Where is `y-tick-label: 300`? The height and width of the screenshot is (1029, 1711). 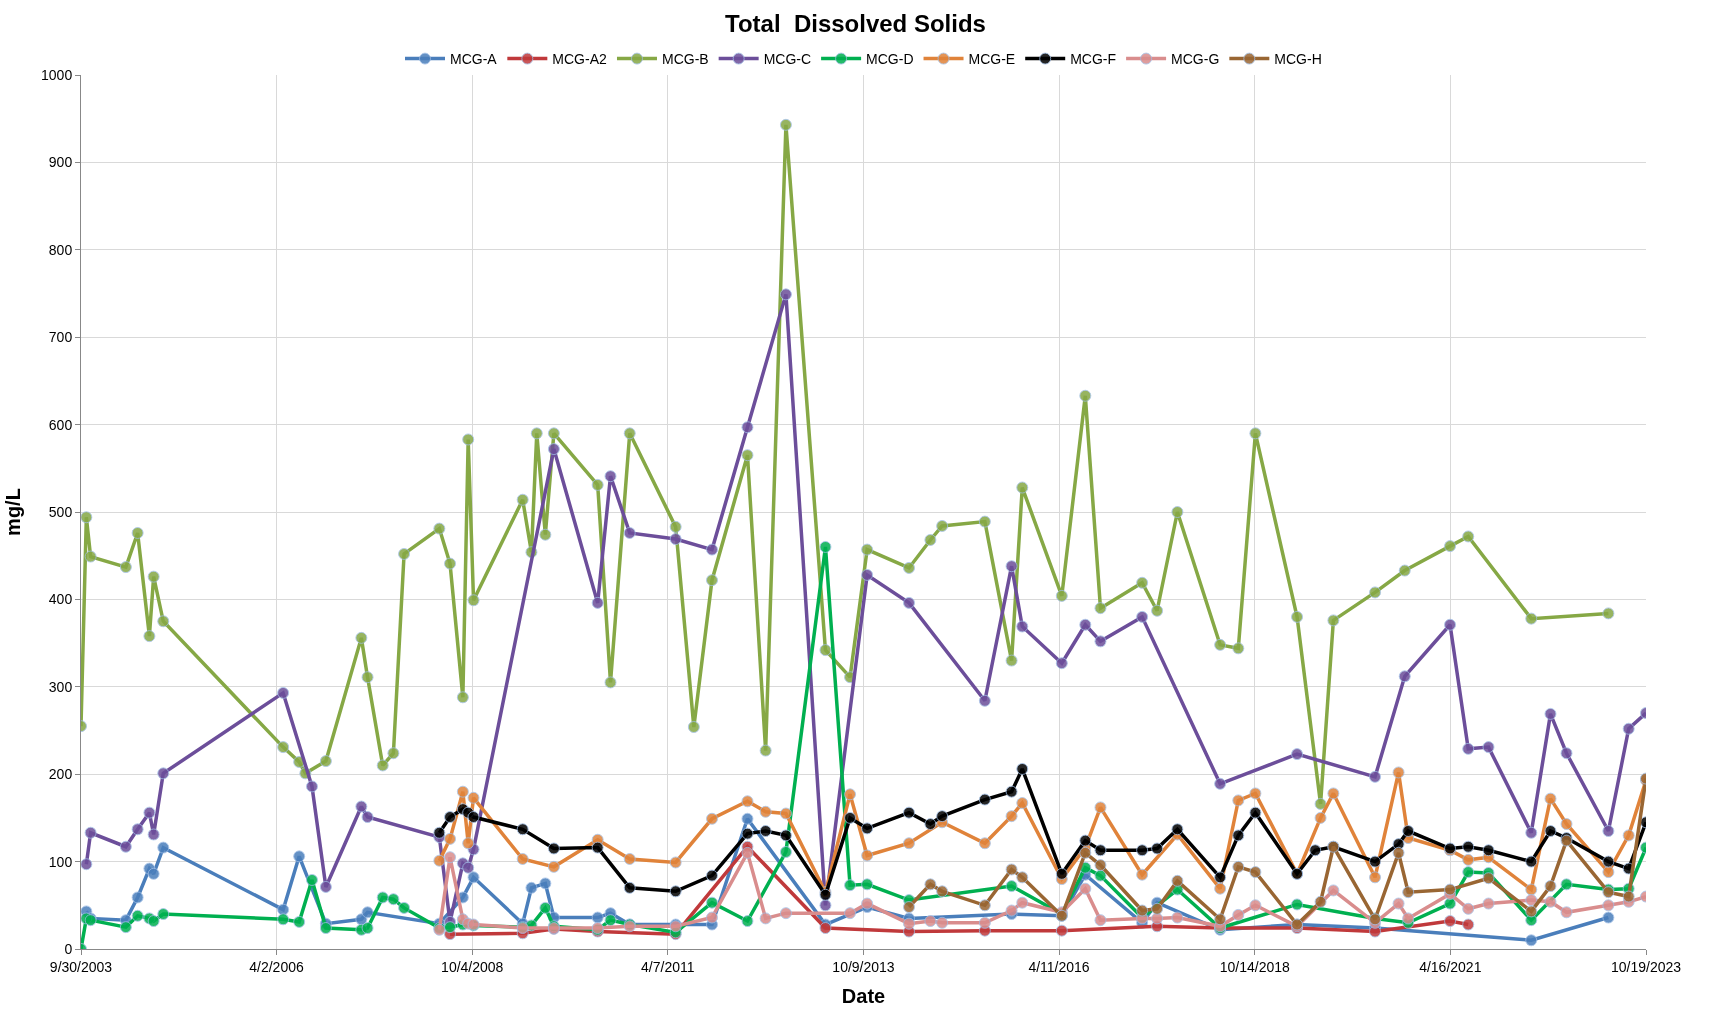
y-tick-label: 300 is located at coordinates (60, 686).